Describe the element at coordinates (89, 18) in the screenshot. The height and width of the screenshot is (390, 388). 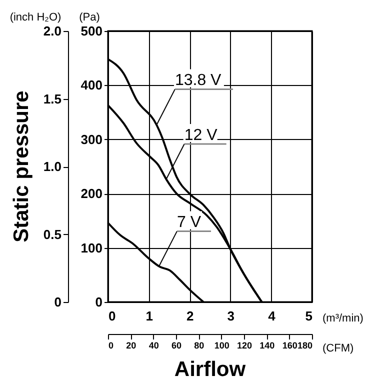
I see `y-axis-title: (Pa)` at that location.